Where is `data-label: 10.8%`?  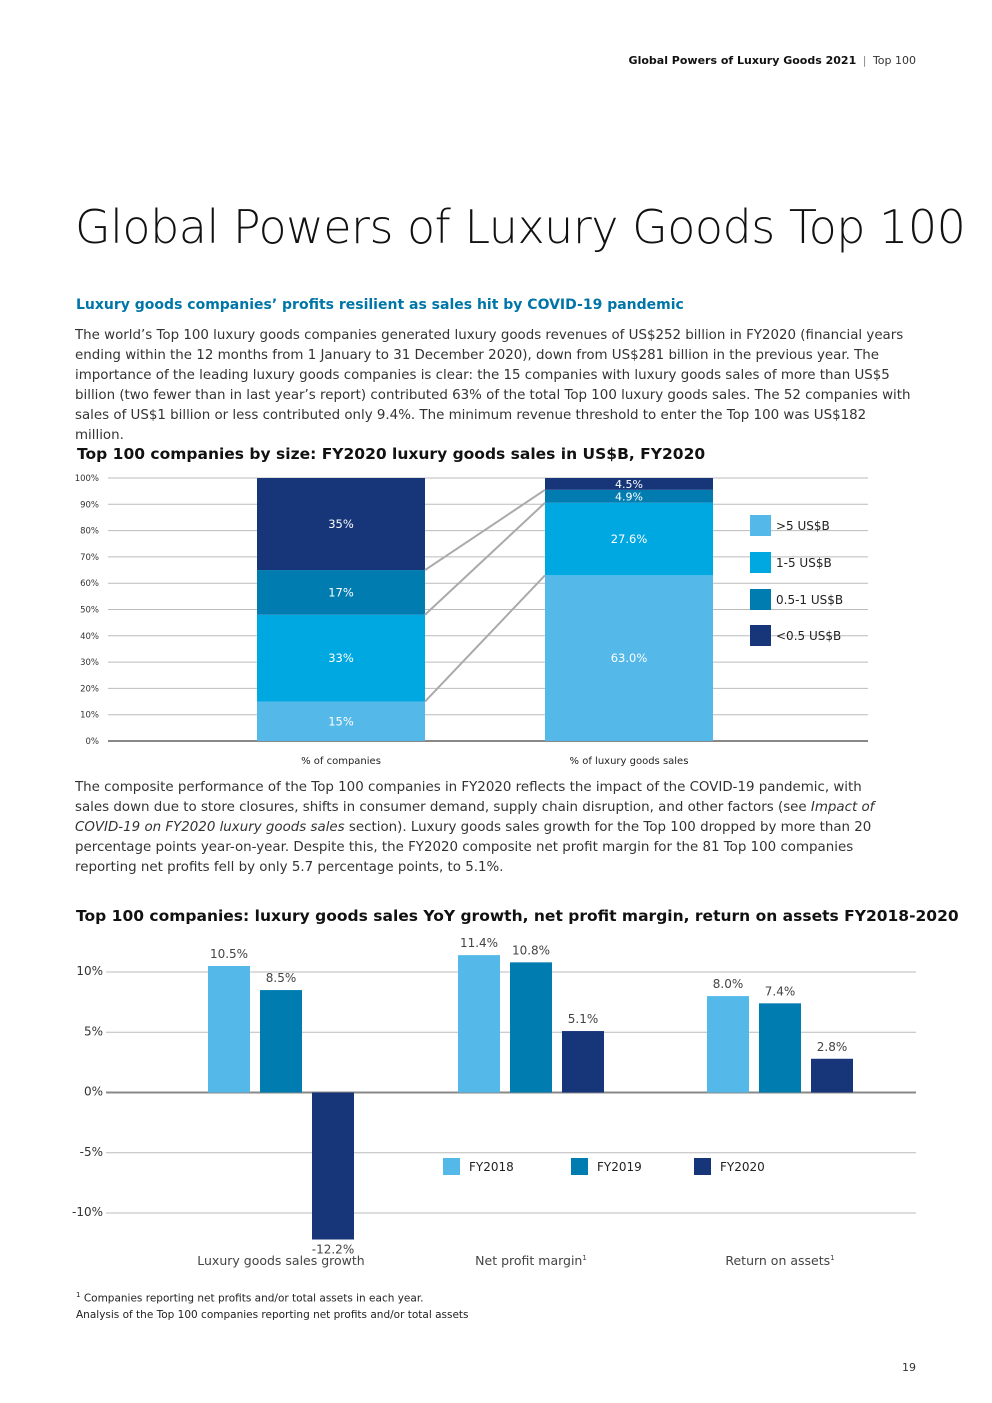
data-label: 10.8% is located at coordinates (531, 950).